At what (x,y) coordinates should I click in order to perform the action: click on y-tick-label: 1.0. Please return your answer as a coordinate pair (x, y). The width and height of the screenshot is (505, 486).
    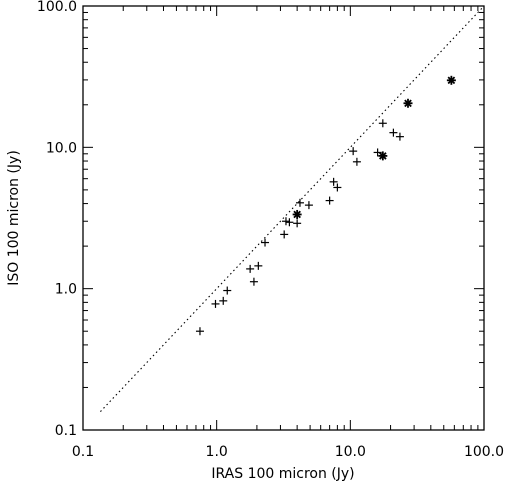
    Looking at the image, I should click on (66, 290).